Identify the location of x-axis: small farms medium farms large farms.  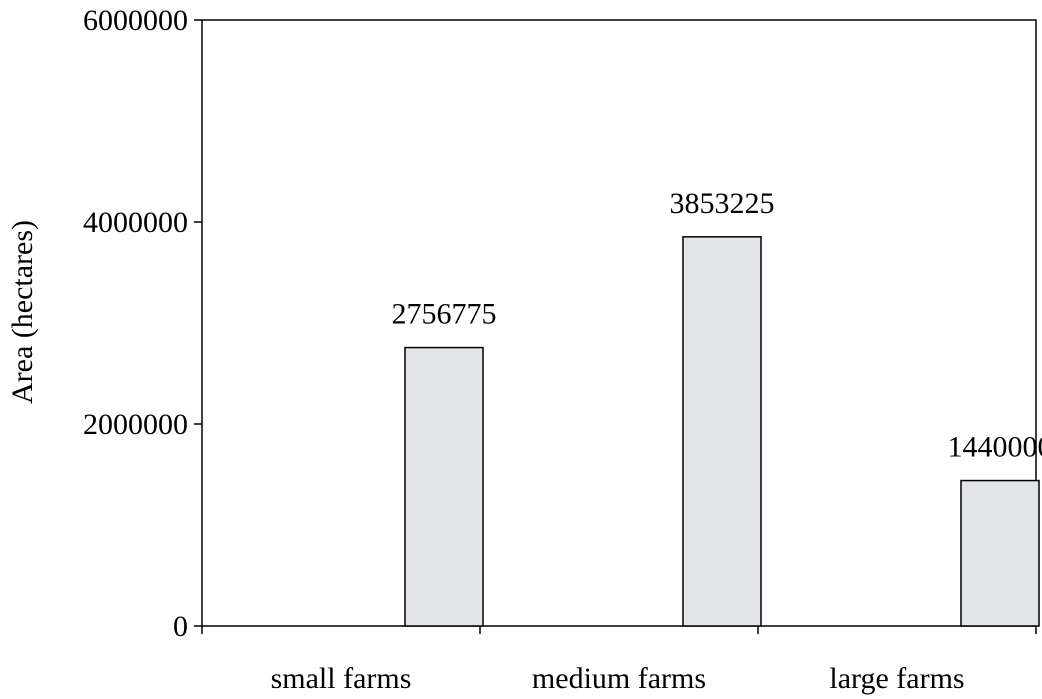
(619, 660).